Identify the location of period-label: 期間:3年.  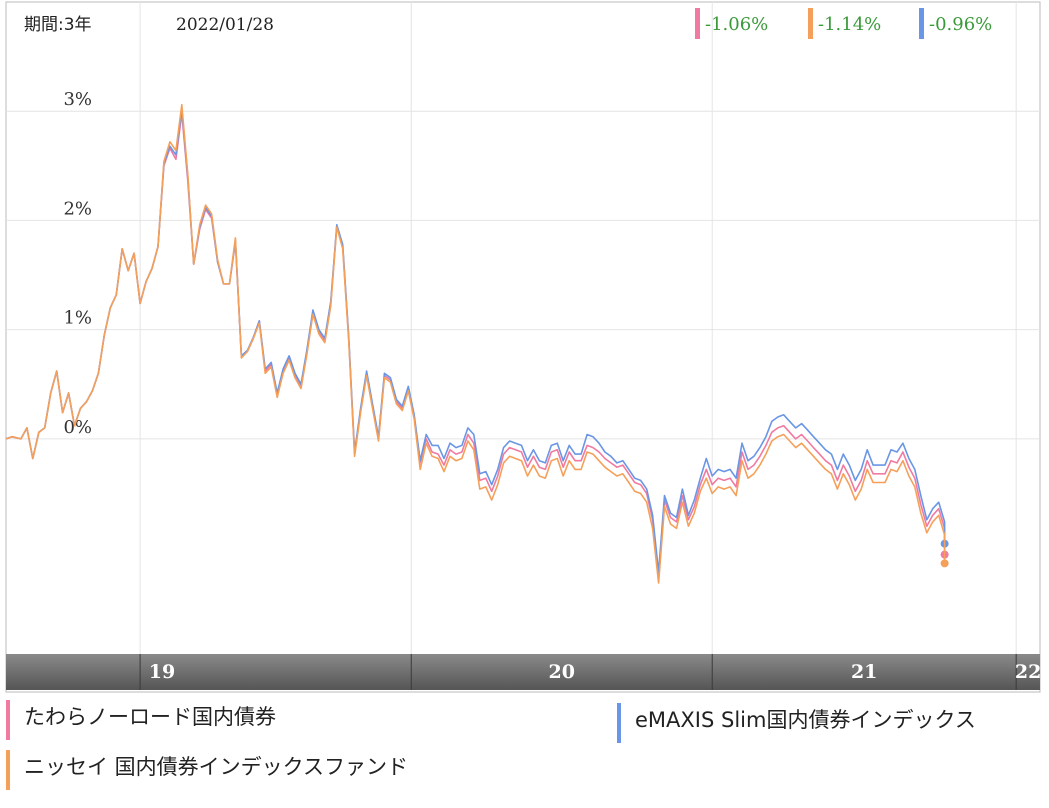
(58, 25).